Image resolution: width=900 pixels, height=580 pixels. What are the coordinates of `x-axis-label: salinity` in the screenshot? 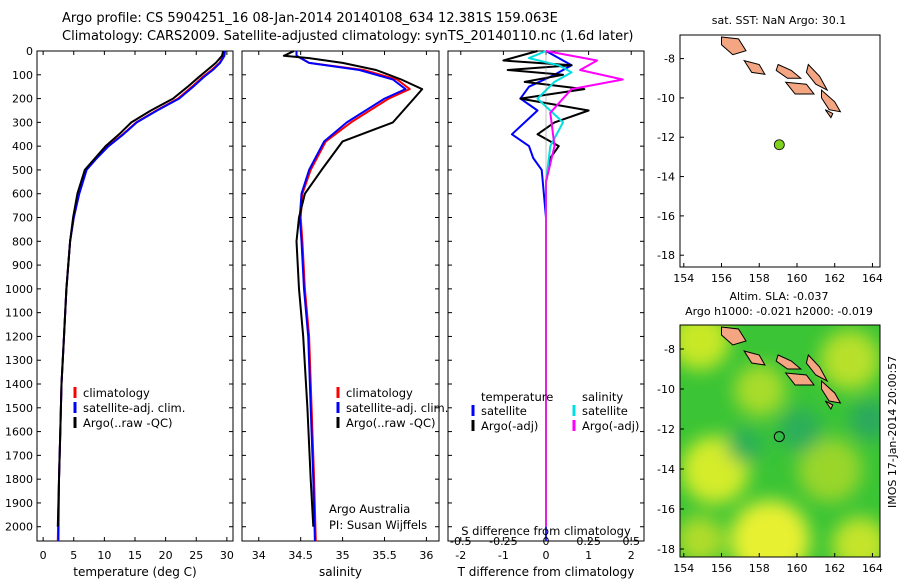 It's located at (340, 572).